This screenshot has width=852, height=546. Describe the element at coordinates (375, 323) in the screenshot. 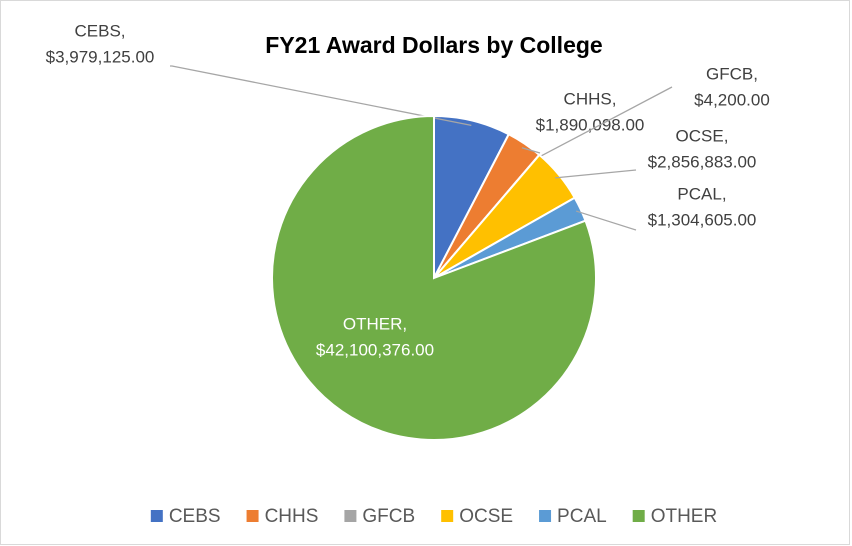

I see `data-label-name: OTHER,` at that location.